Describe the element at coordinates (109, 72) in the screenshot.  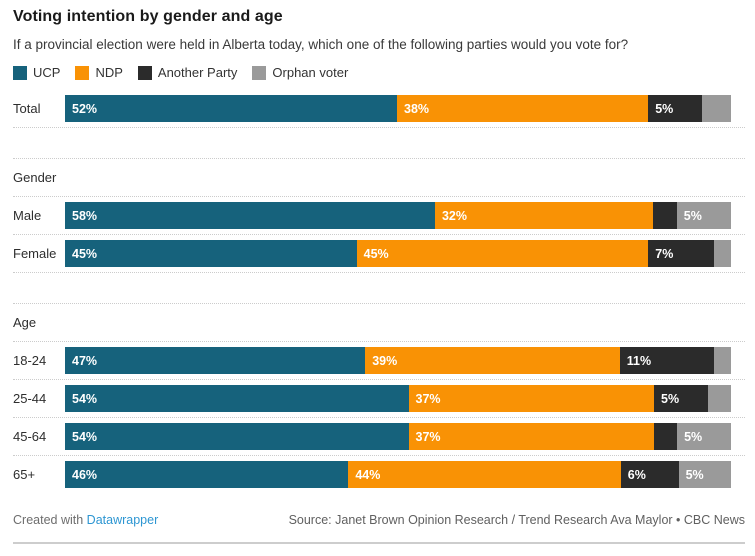
I see `legend-label: NDP` at that location.